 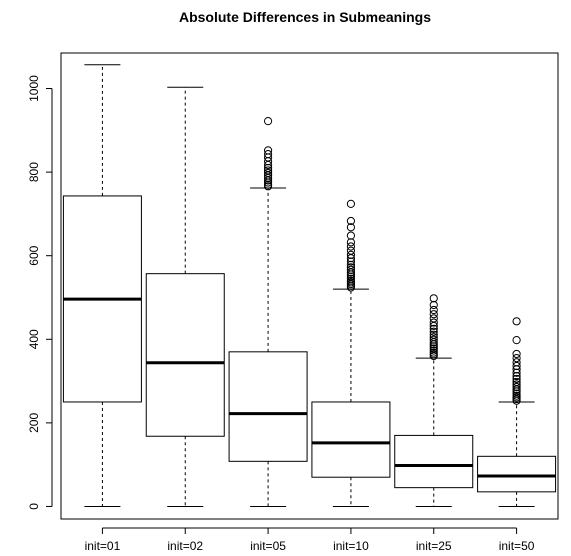 I want to click on x-tick-label: init=05, so click(x=268, y=546).